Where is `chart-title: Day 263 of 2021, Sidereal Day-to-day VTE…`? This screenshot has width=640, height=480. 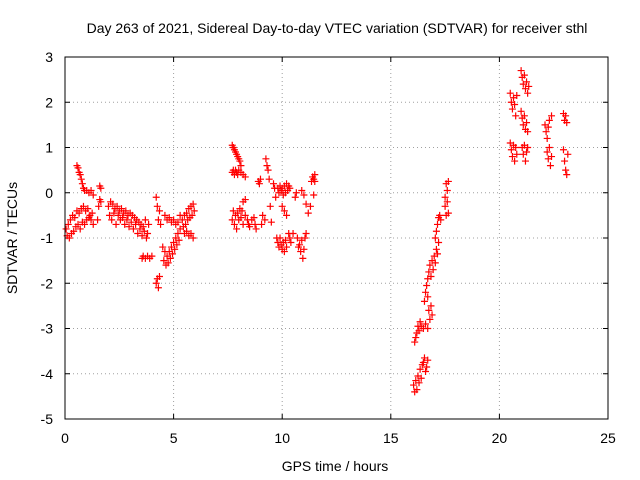 chart-title: Day 263 of 2021, Sidereal Day-to-day VTE… is located at coordinates (337, 28).